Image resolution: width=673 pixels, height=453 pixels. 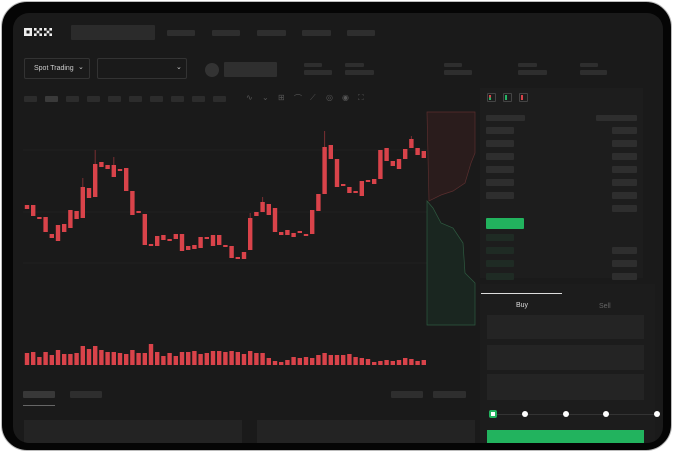 I want to click on line-icon: ⌒, so click(x=298, y=98).